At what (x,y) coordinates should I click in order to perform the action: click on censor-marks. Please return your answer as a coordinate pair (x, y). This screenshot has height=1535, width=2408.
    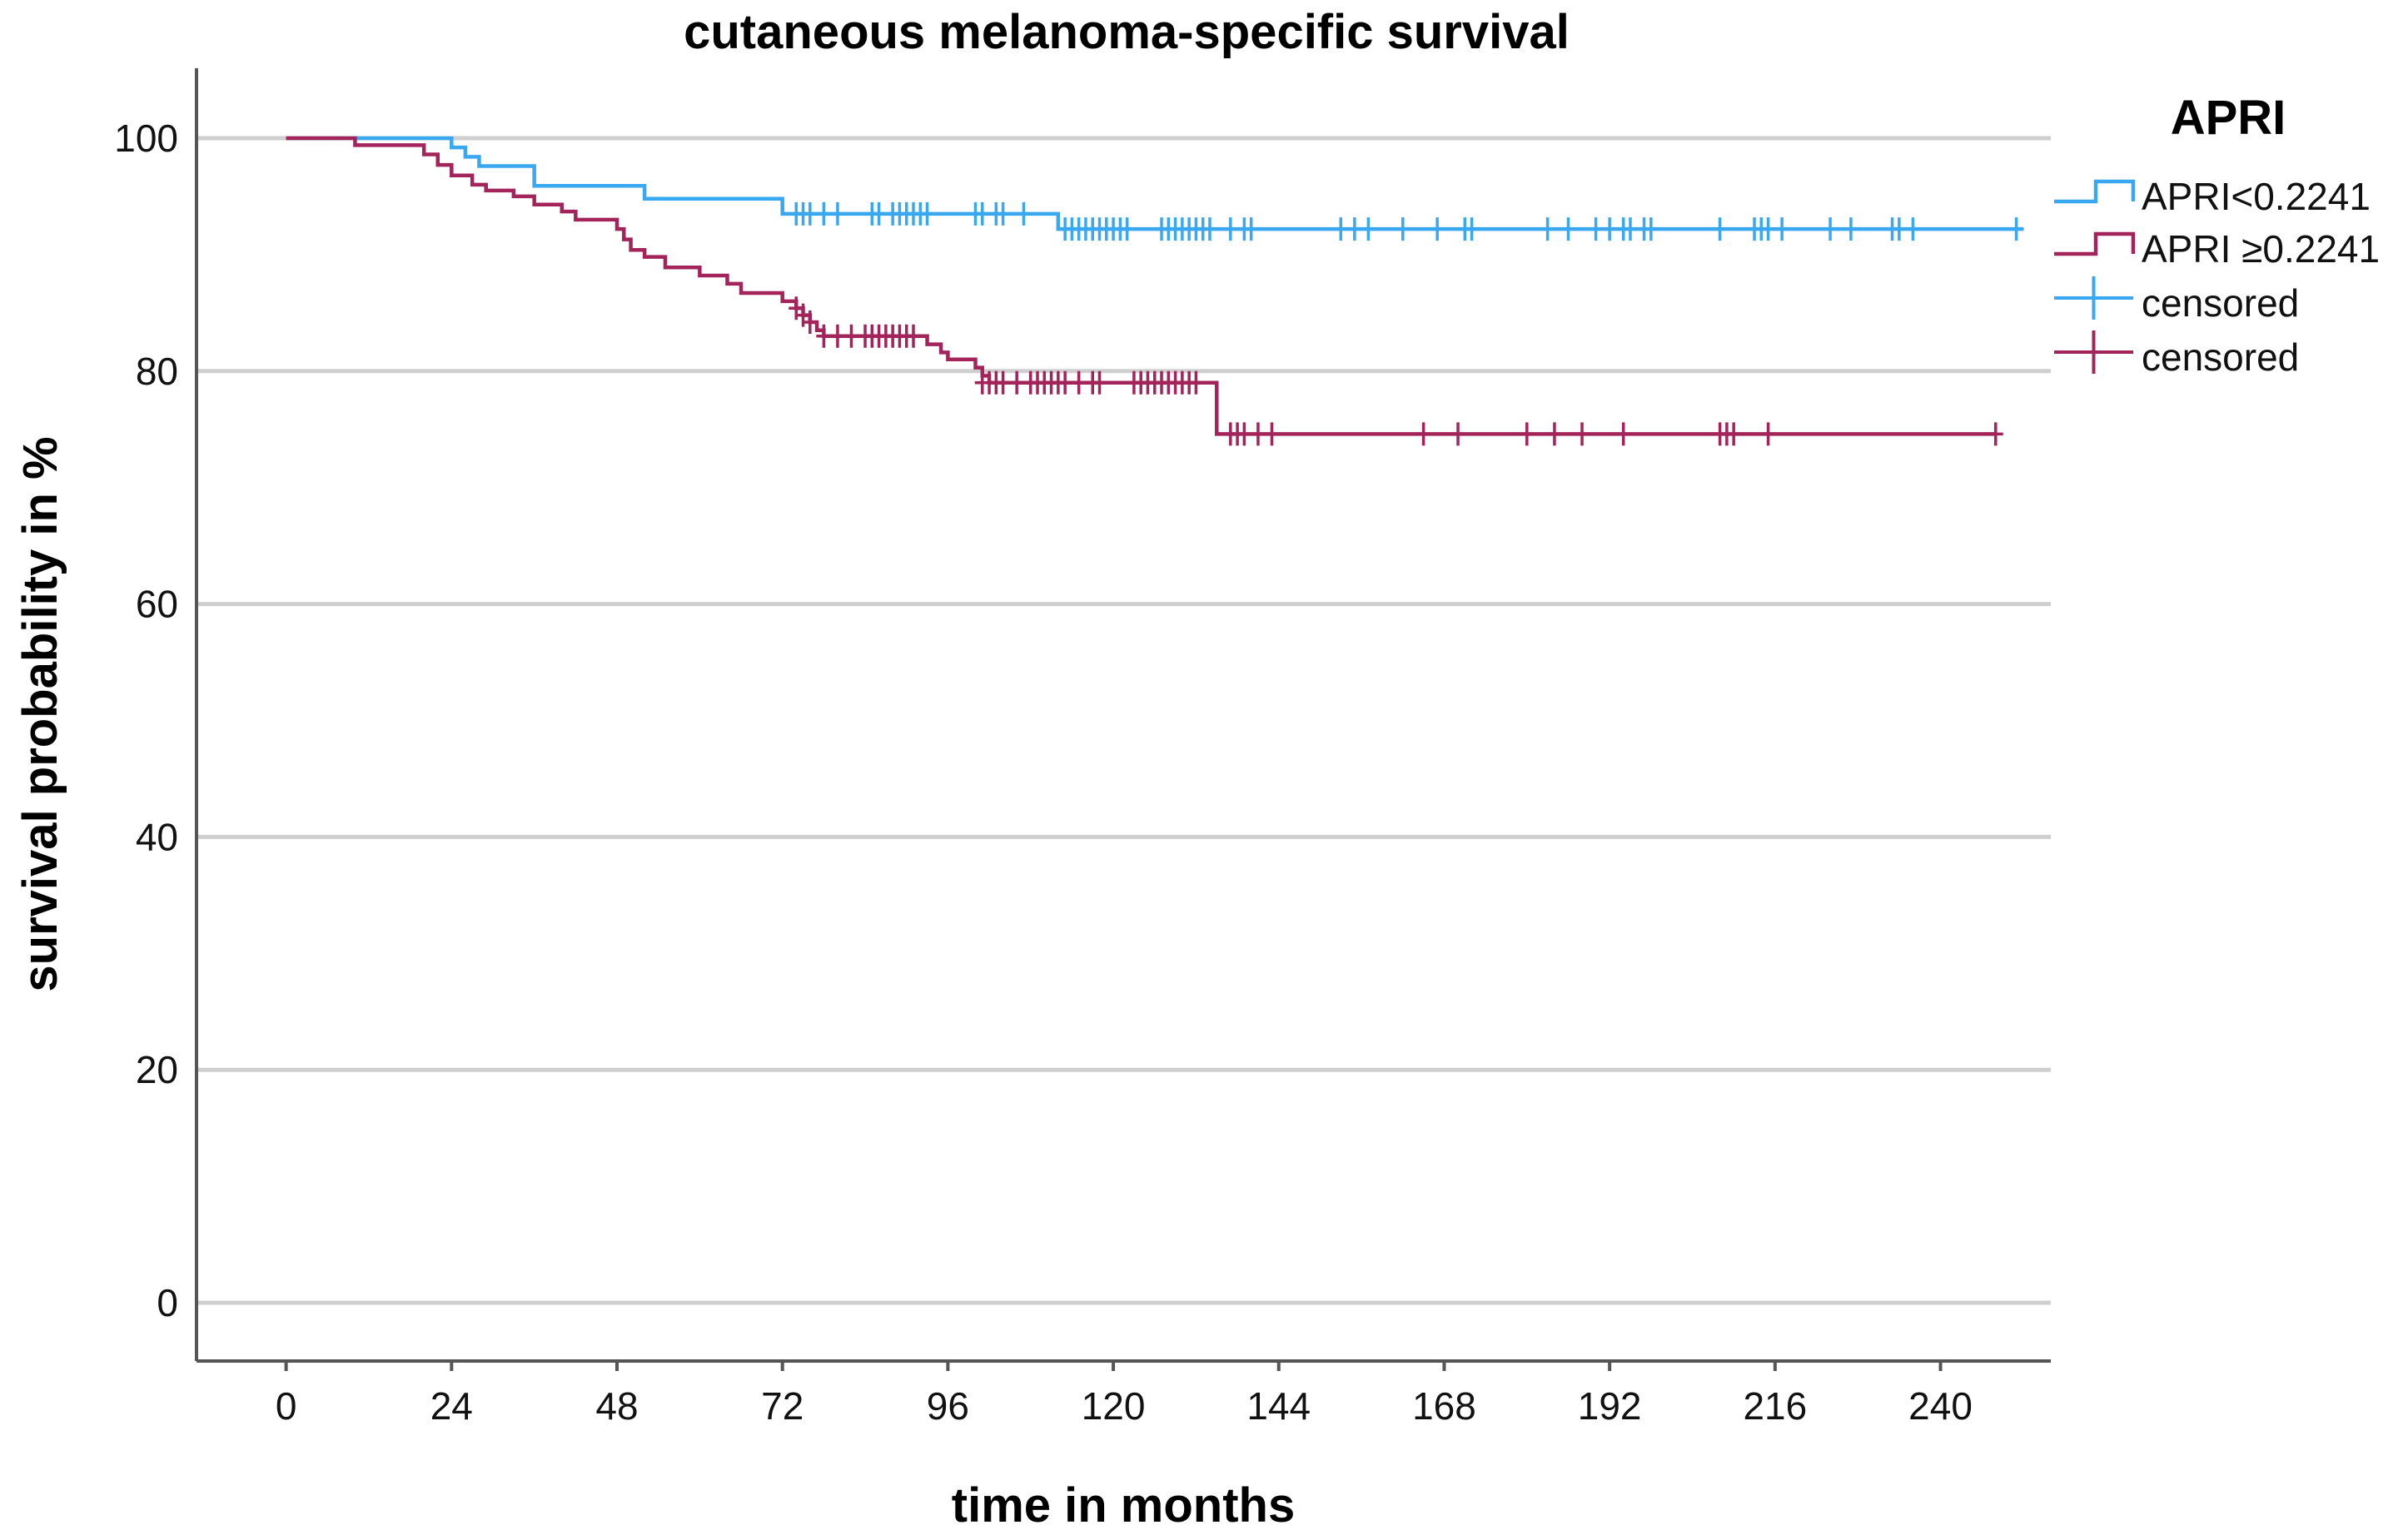
    Looking at the image, I should click on (1407, 323).